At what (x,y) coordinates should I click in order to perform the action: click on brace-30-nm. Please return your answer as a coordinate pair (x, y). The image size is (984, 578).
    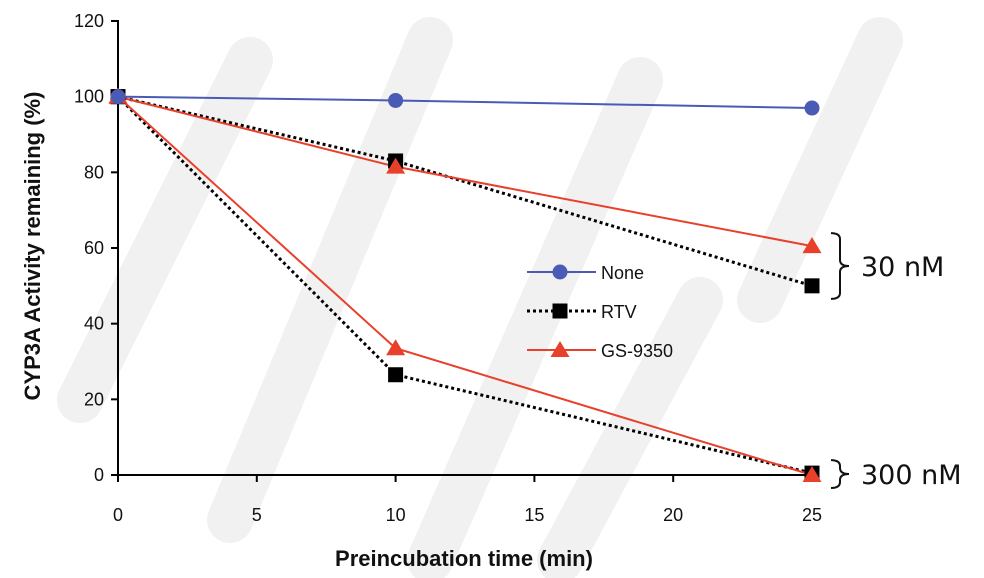
    Looking at the image, I should click on (840, 266).